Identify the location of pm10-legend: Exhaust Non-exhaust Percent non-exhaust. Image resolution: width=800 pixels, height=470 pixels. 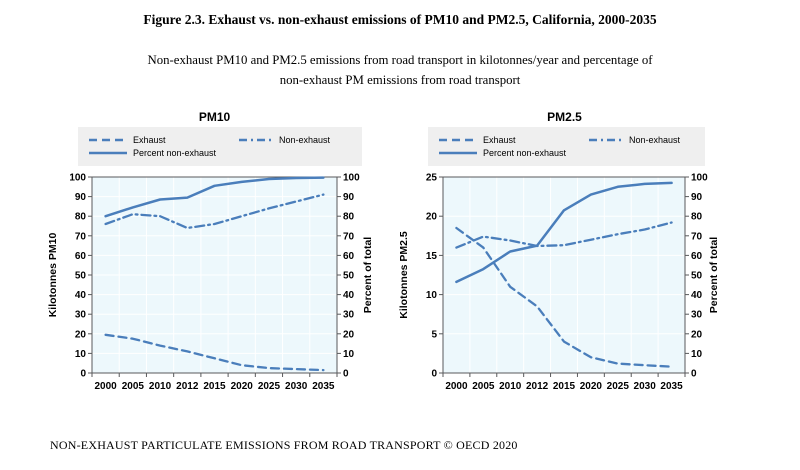
(220, 146).